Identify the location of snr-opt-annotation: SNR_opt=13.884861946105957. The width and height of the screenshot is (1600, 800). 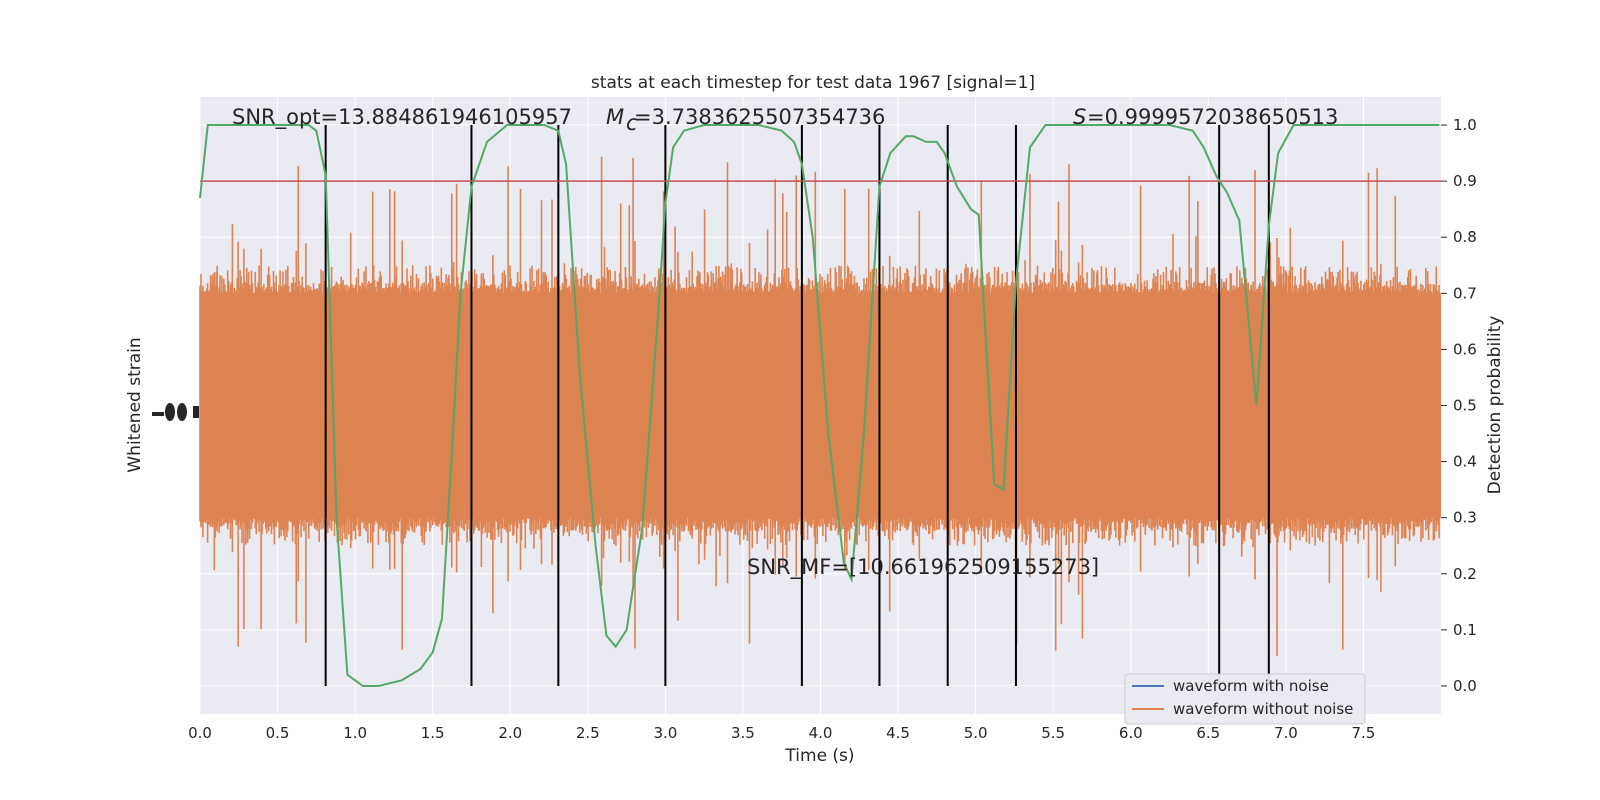
(402, 117).